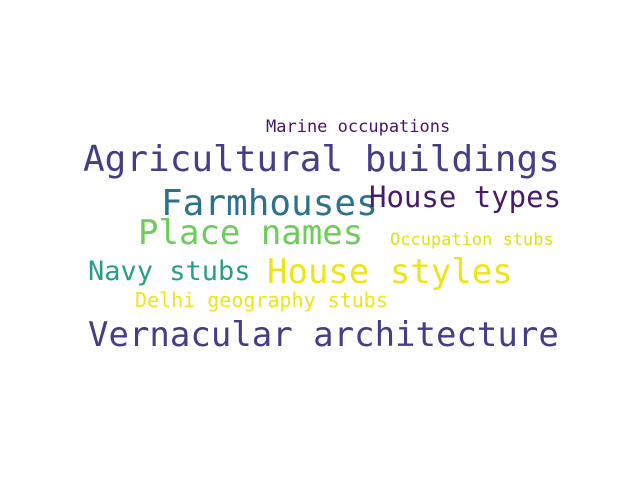  Describe the element at coordinates (390, 272) in the screenshot. I see `word-house-styles: House styles` at that location.